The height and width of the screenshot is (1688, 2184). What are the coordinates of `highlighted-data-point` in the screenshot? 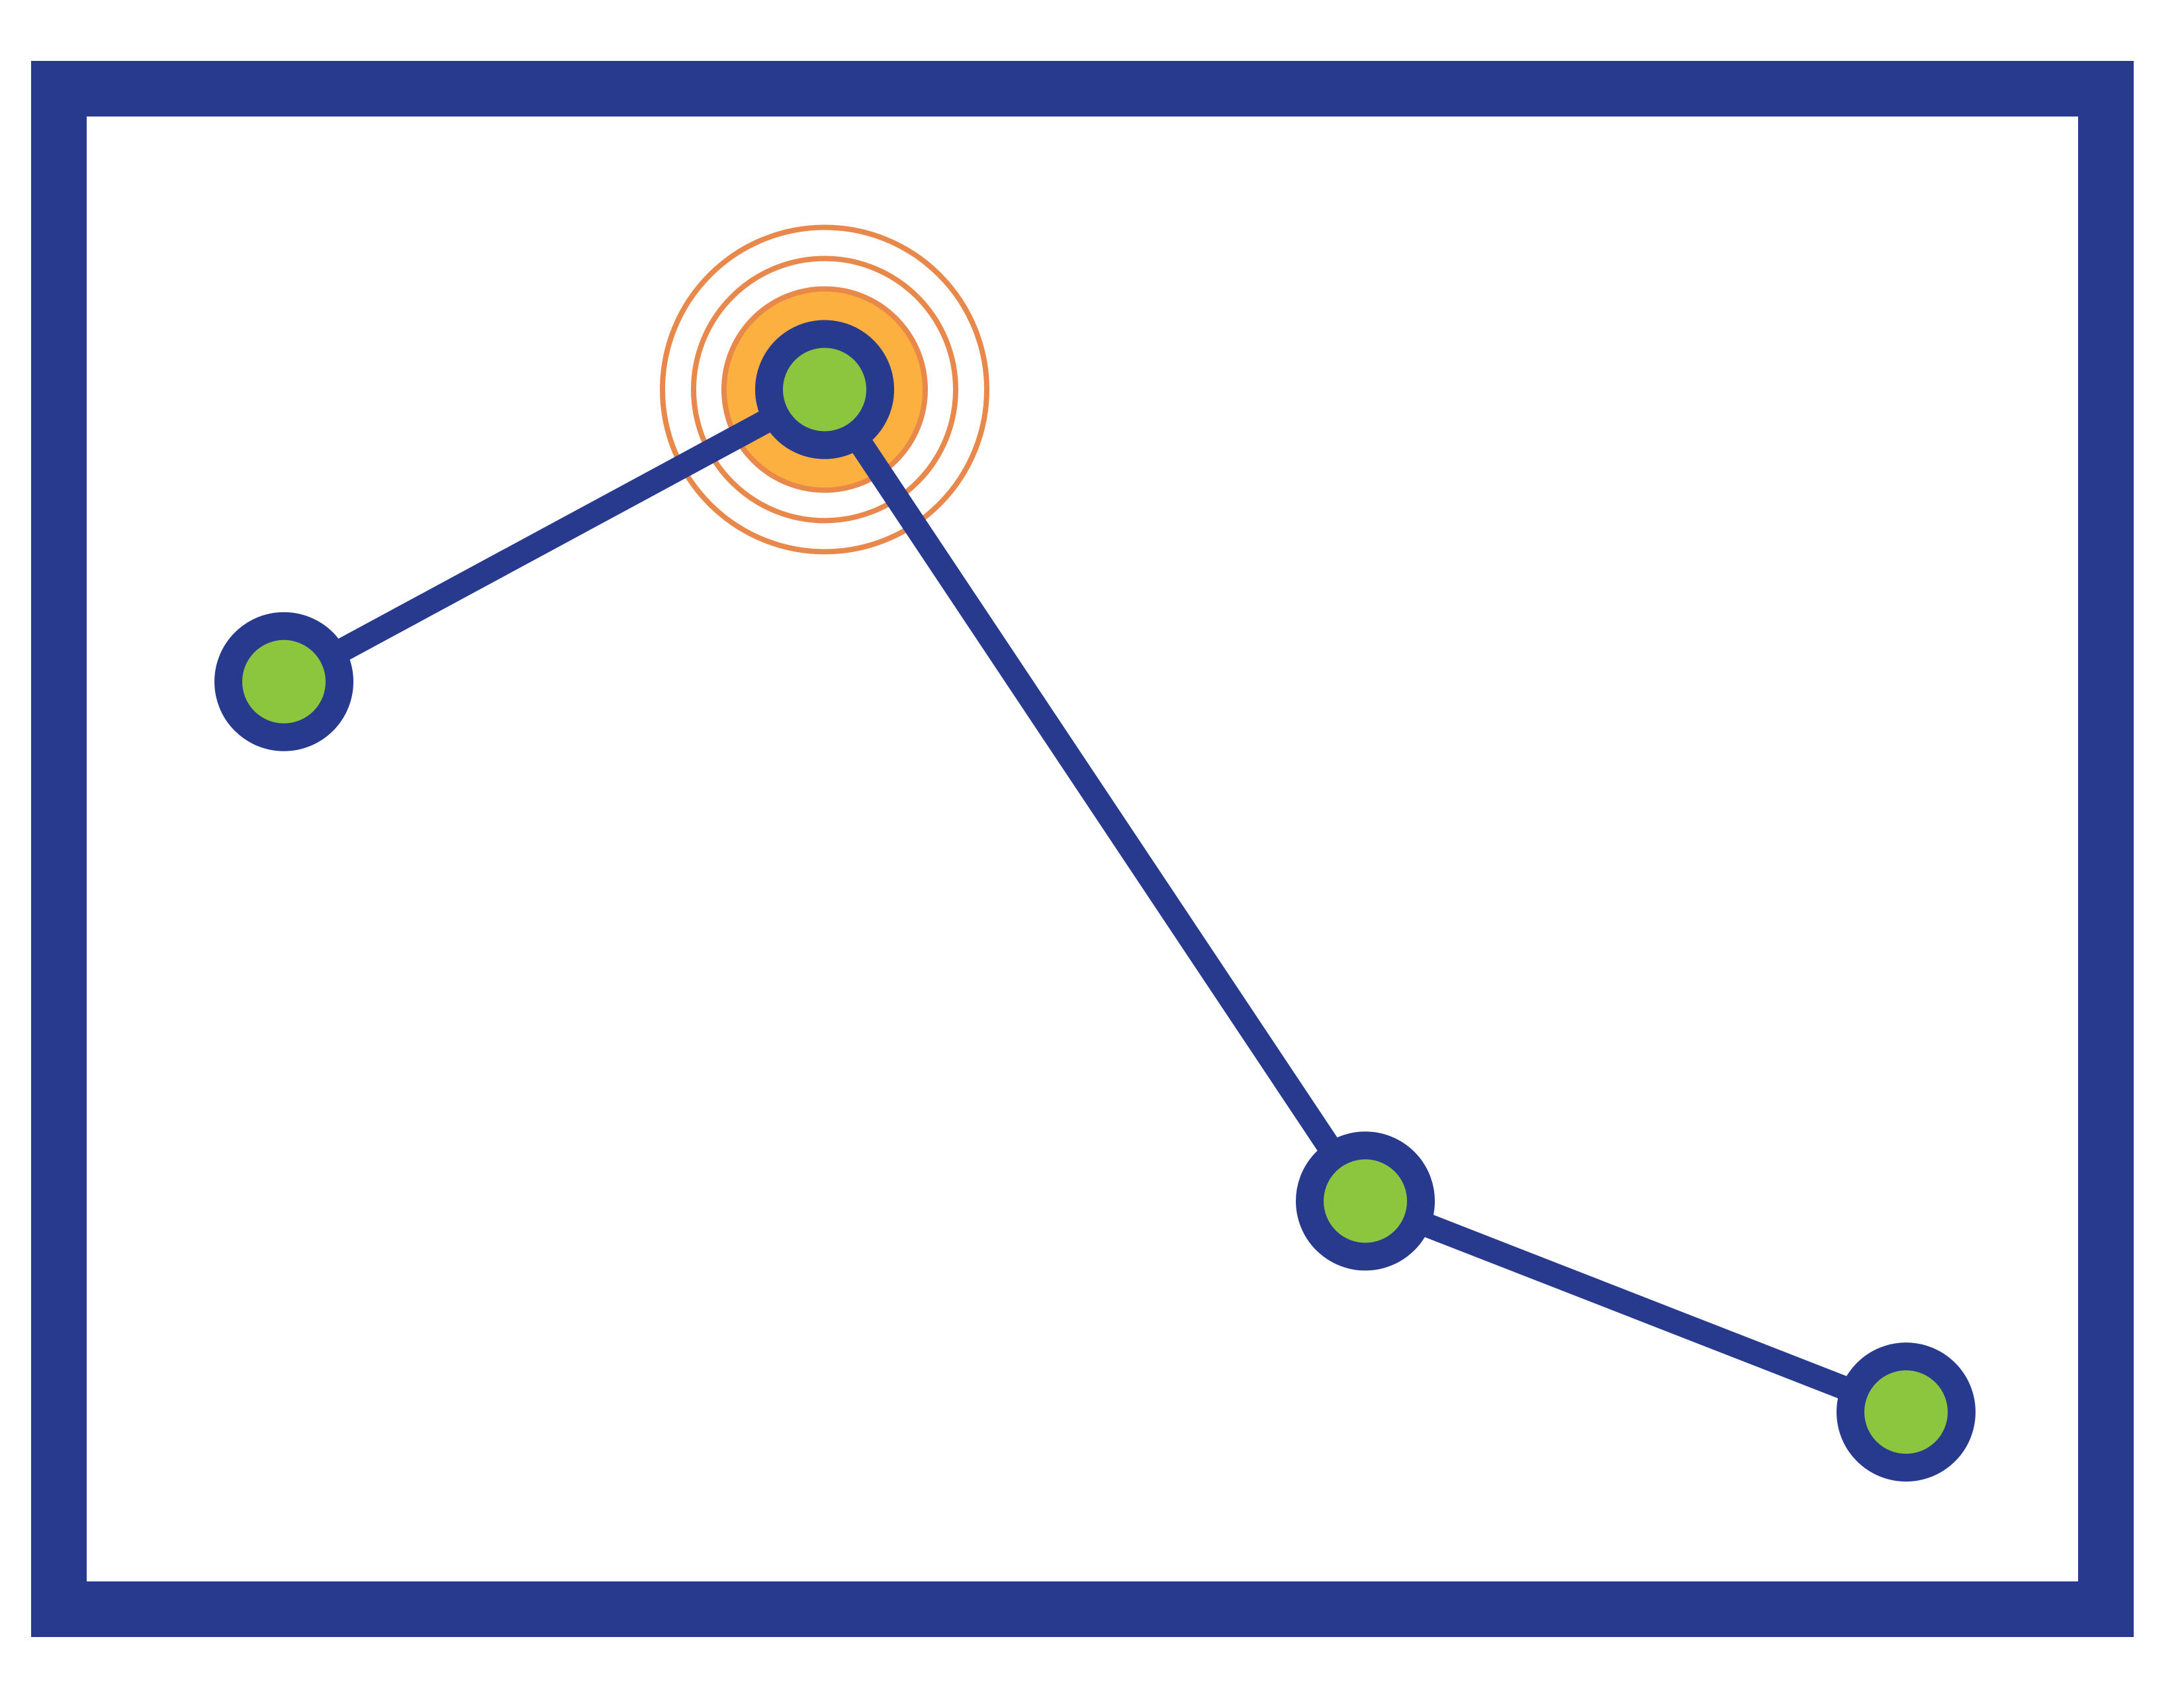 It's located at (825, 389).